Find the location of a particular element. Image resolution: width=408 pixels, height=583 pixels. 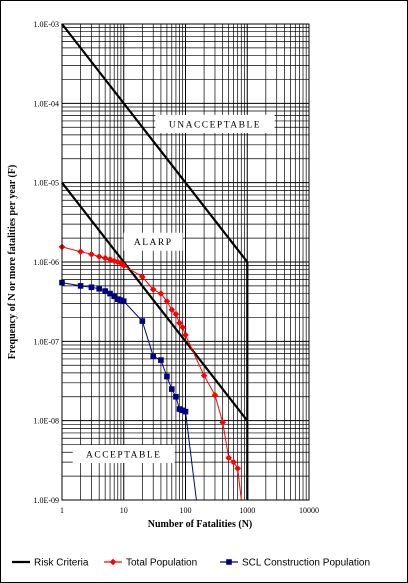

legend-item: Risk Criteria is located at coordinates (50, 563).